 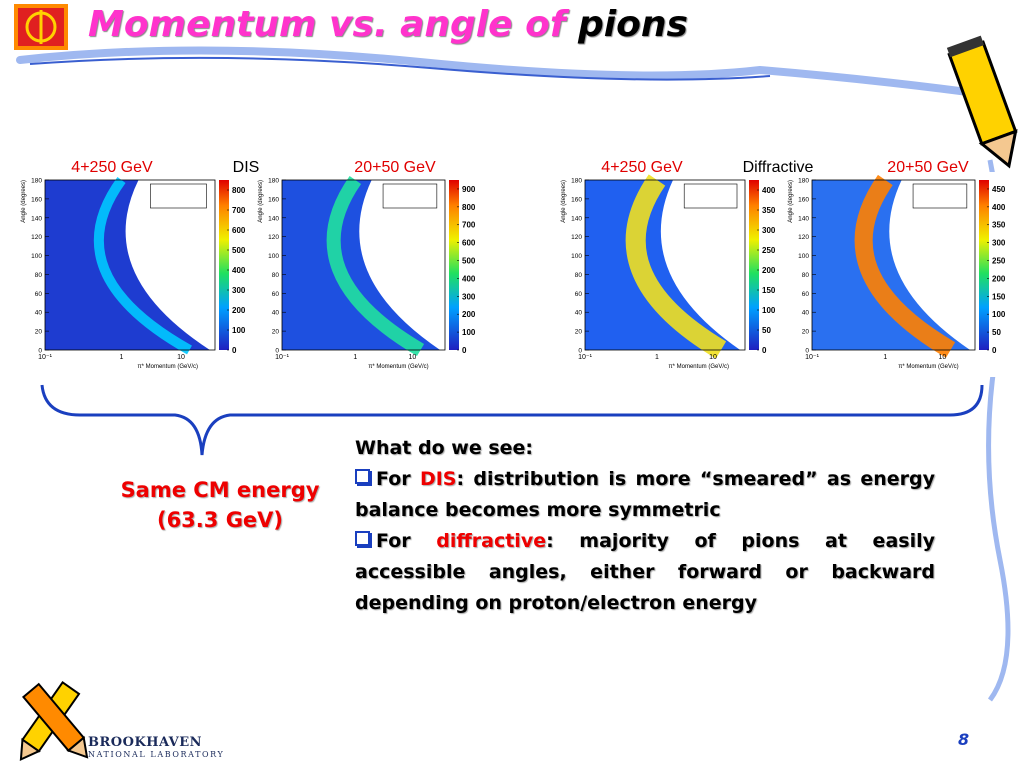 What do you see at coordinates (769, 210) in the screenshot?
I see `colorbar-tick-label: 350` at bounding box center [769, 210].